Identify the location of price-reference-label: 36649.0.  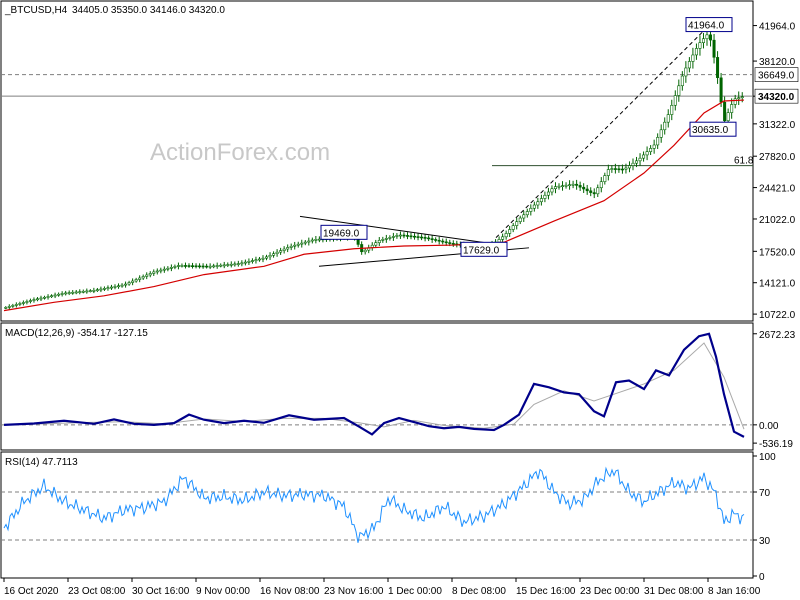
(776, 76).